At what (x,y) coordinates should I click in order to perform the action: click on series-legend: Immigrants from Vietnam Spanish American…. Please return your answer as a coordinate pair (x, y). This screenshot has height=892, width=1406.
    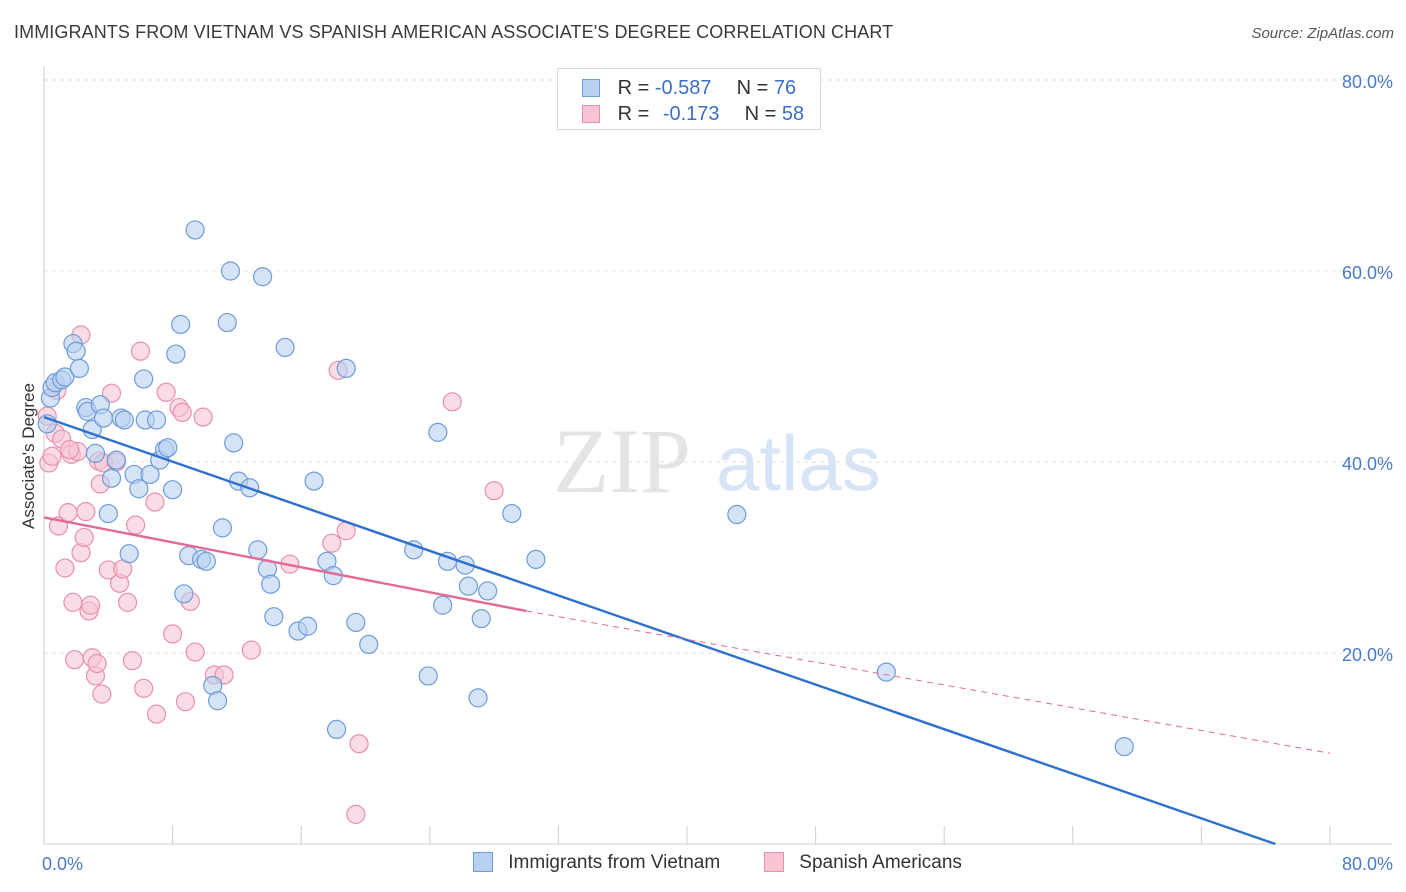
    Looking at the image, I should click on (703, 865).